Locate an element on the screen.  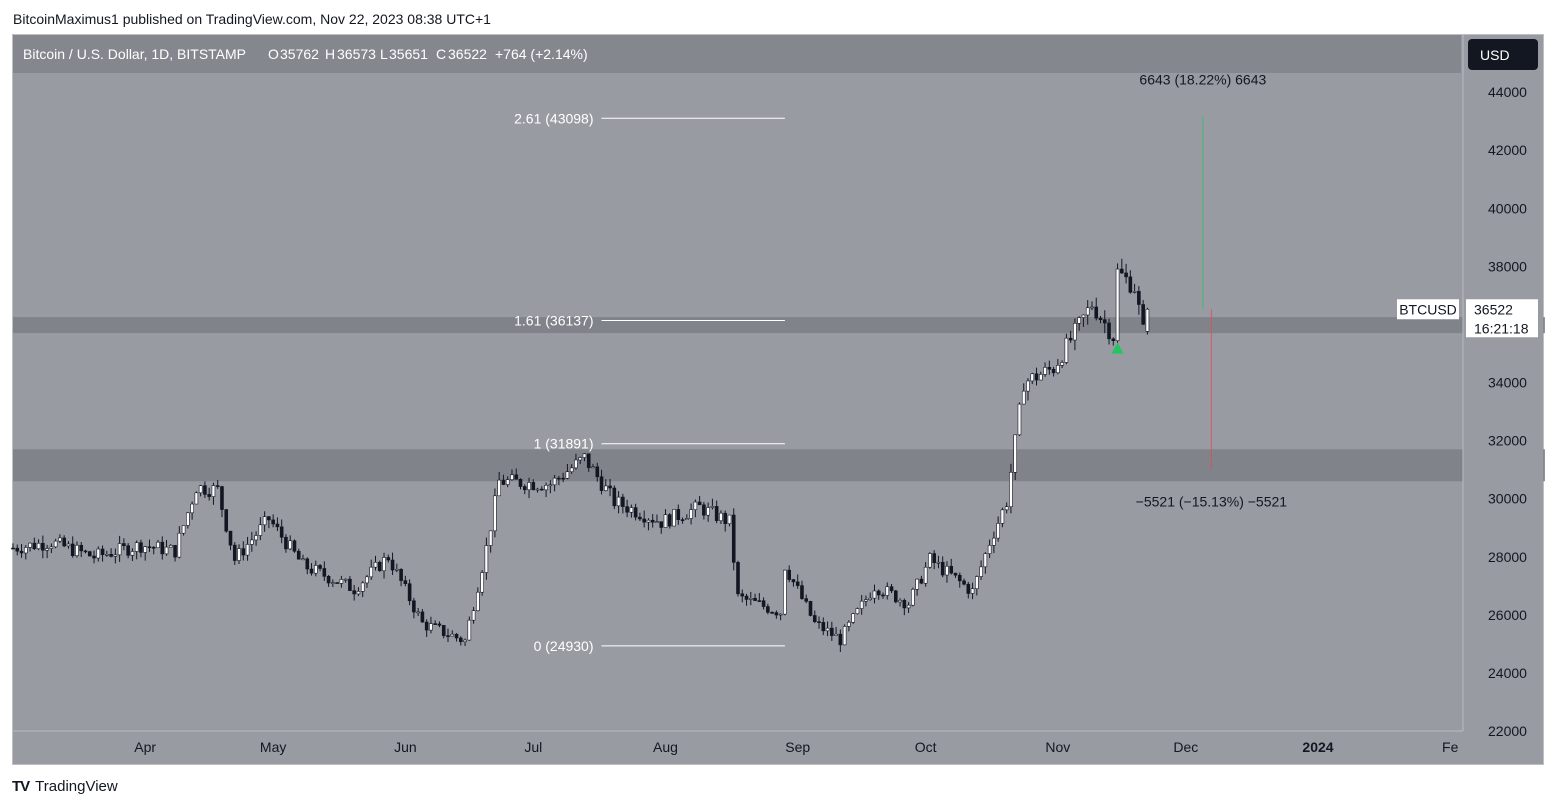
time-tick-label: Aug is located at coordinates (665, 747).